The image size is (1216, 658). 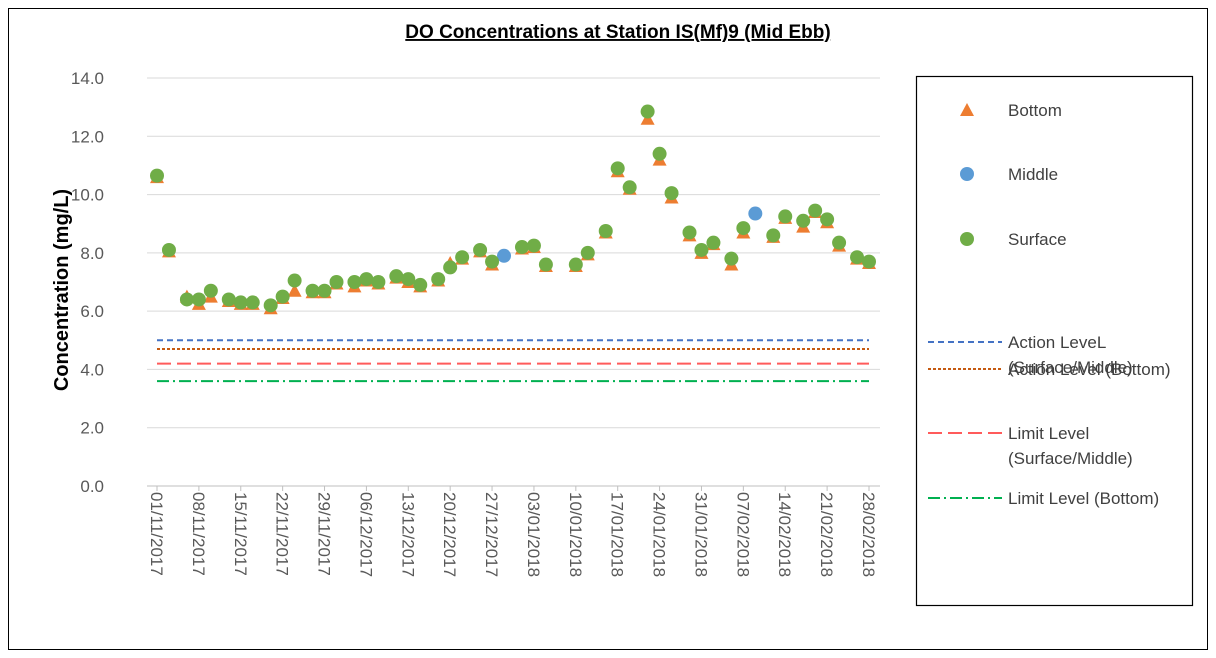 What do you see at coordinates (491, 534) in the screenshot?
I see `x-tick-label: 27/12/2017` at bounding box center [491, 534].